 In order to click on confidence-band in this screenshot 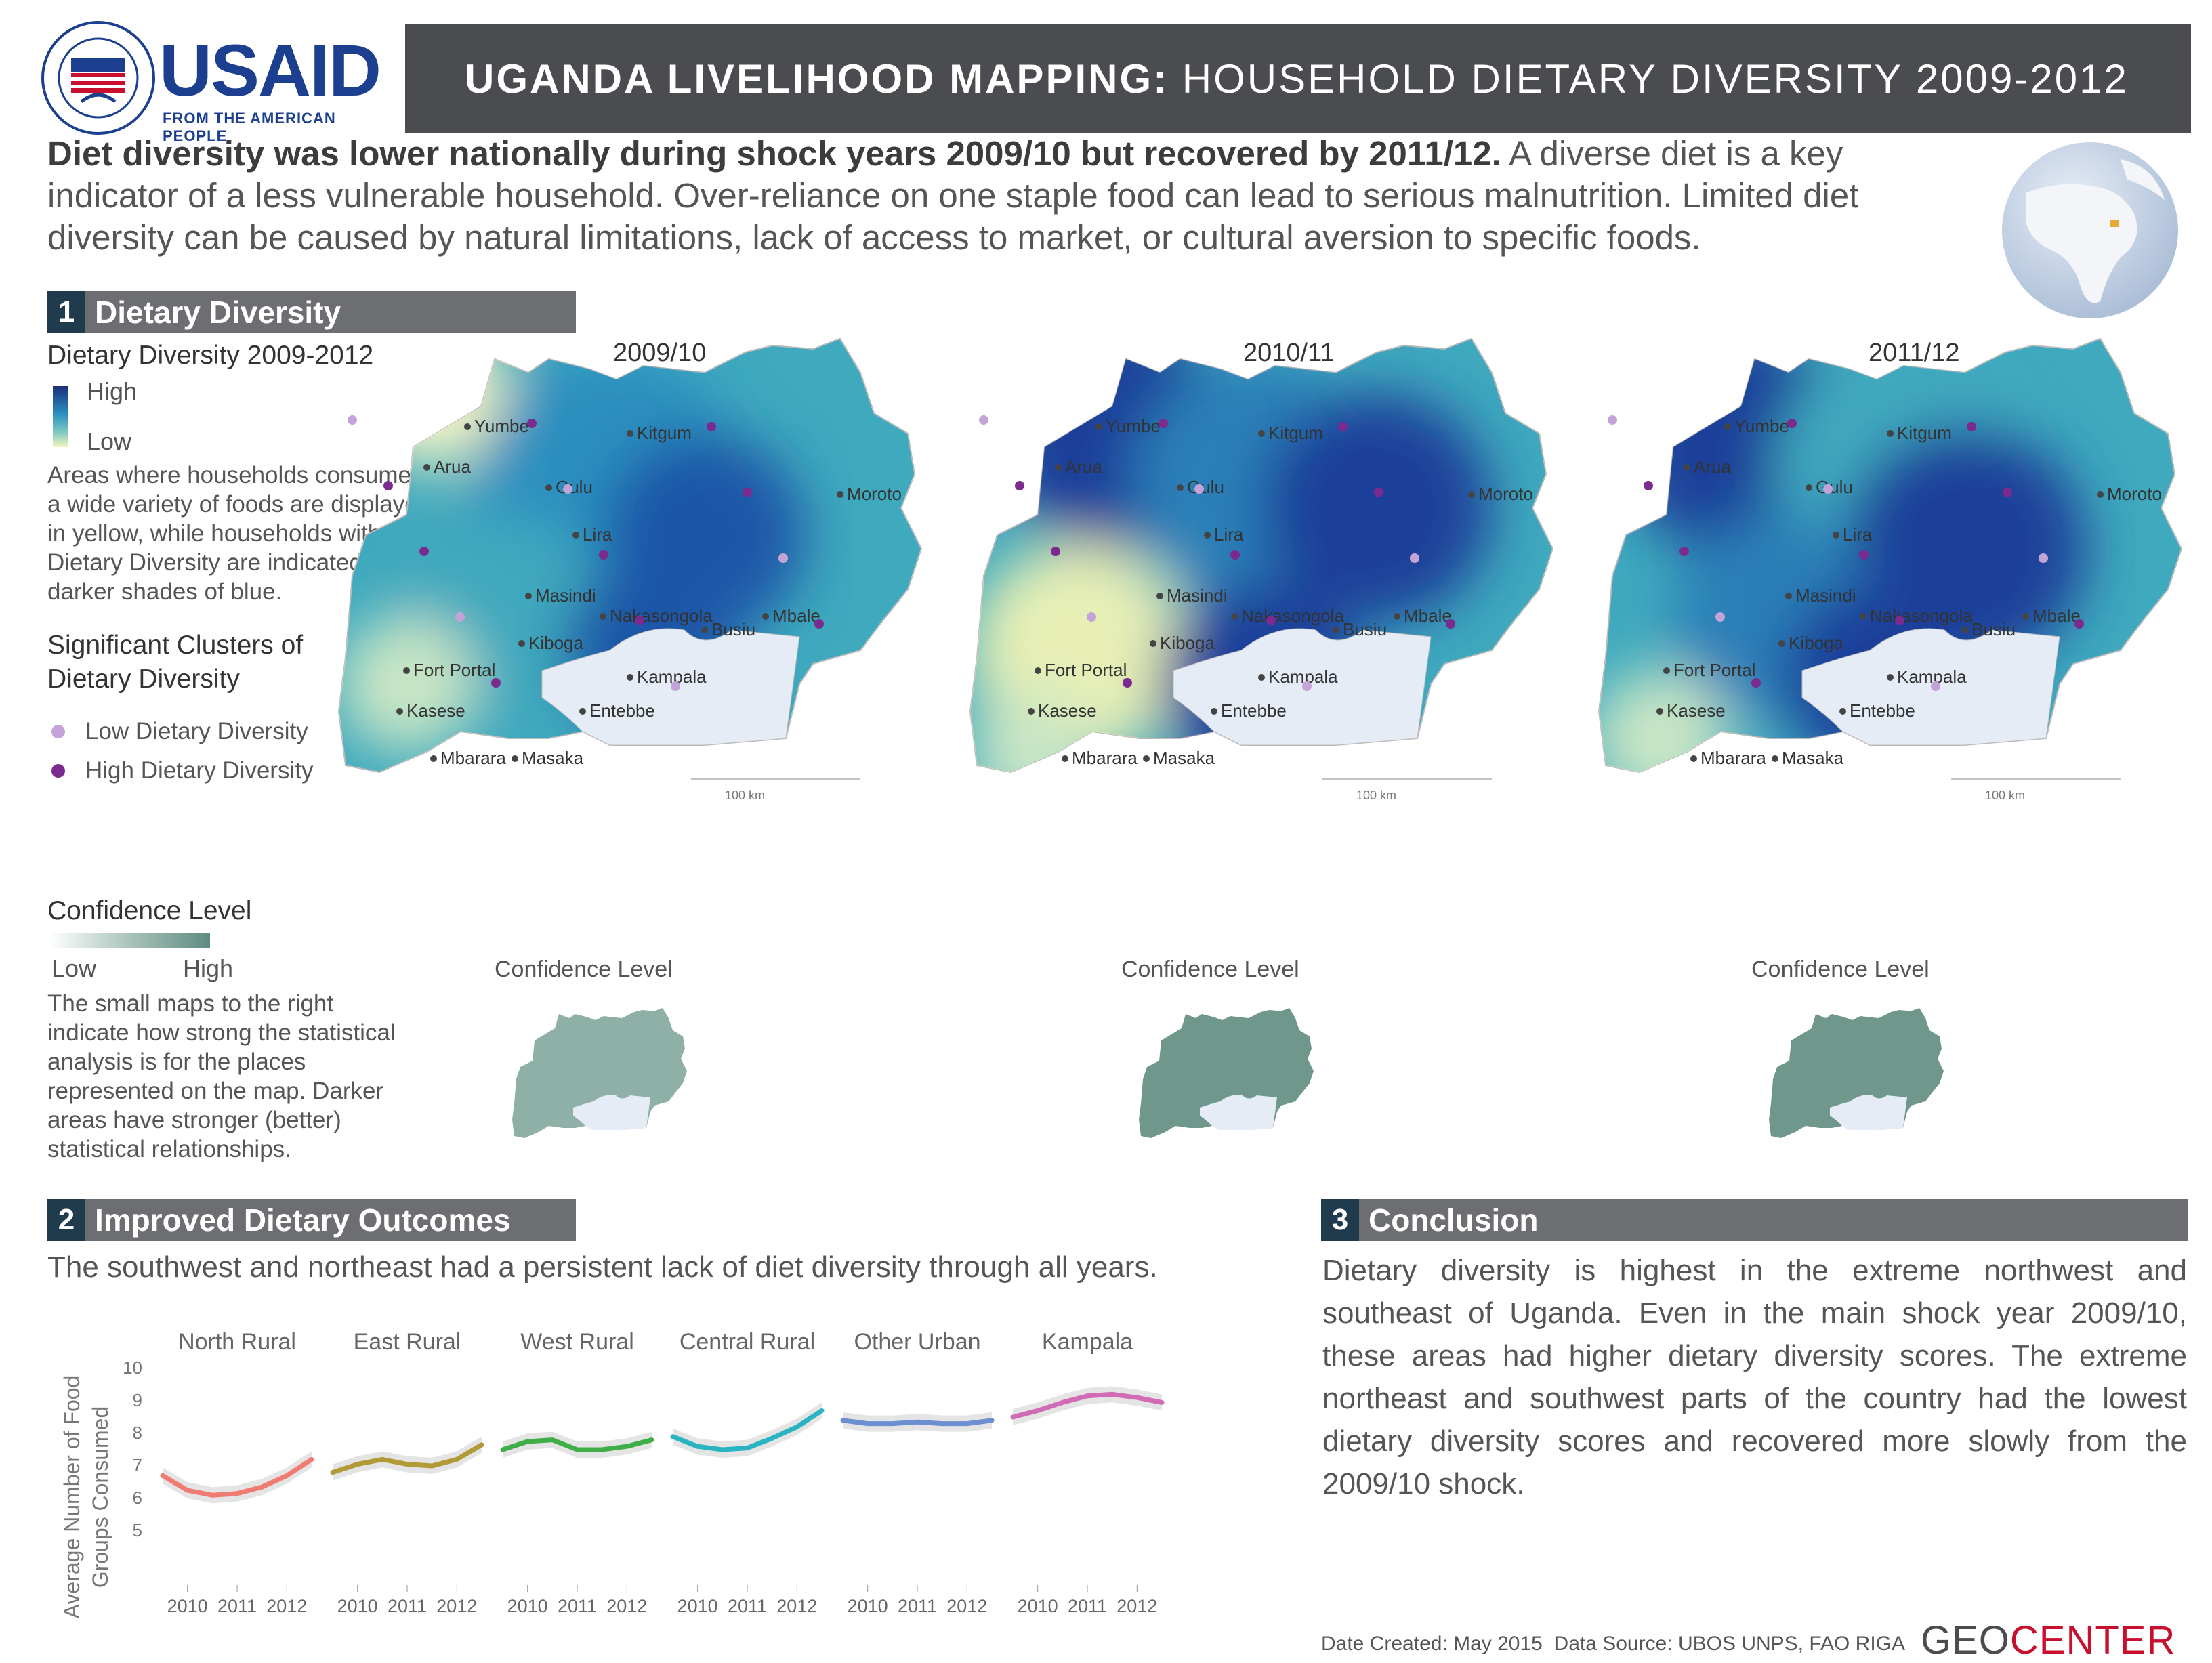, I will do `click(577, 1444)`.